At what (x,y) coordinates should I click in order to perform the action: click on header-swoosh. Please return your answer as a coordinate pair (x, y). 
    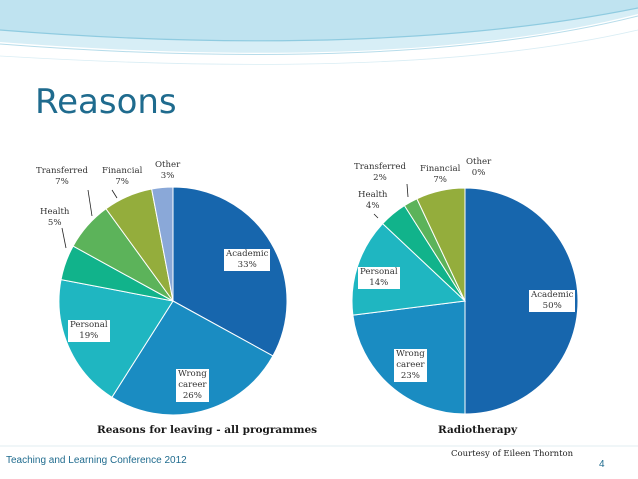
    Looking at the image, I should click on (319, 32).